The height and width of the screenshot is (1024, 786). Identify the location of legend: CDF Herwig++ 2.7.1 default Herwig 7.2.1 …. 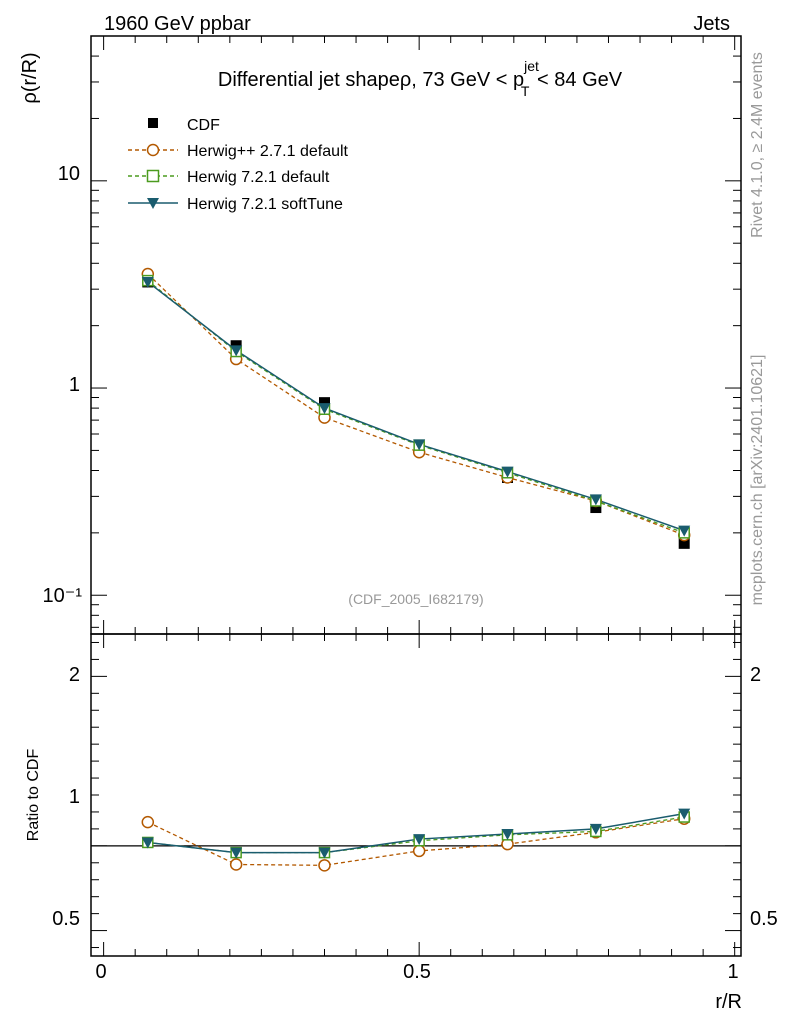
(238, 165).